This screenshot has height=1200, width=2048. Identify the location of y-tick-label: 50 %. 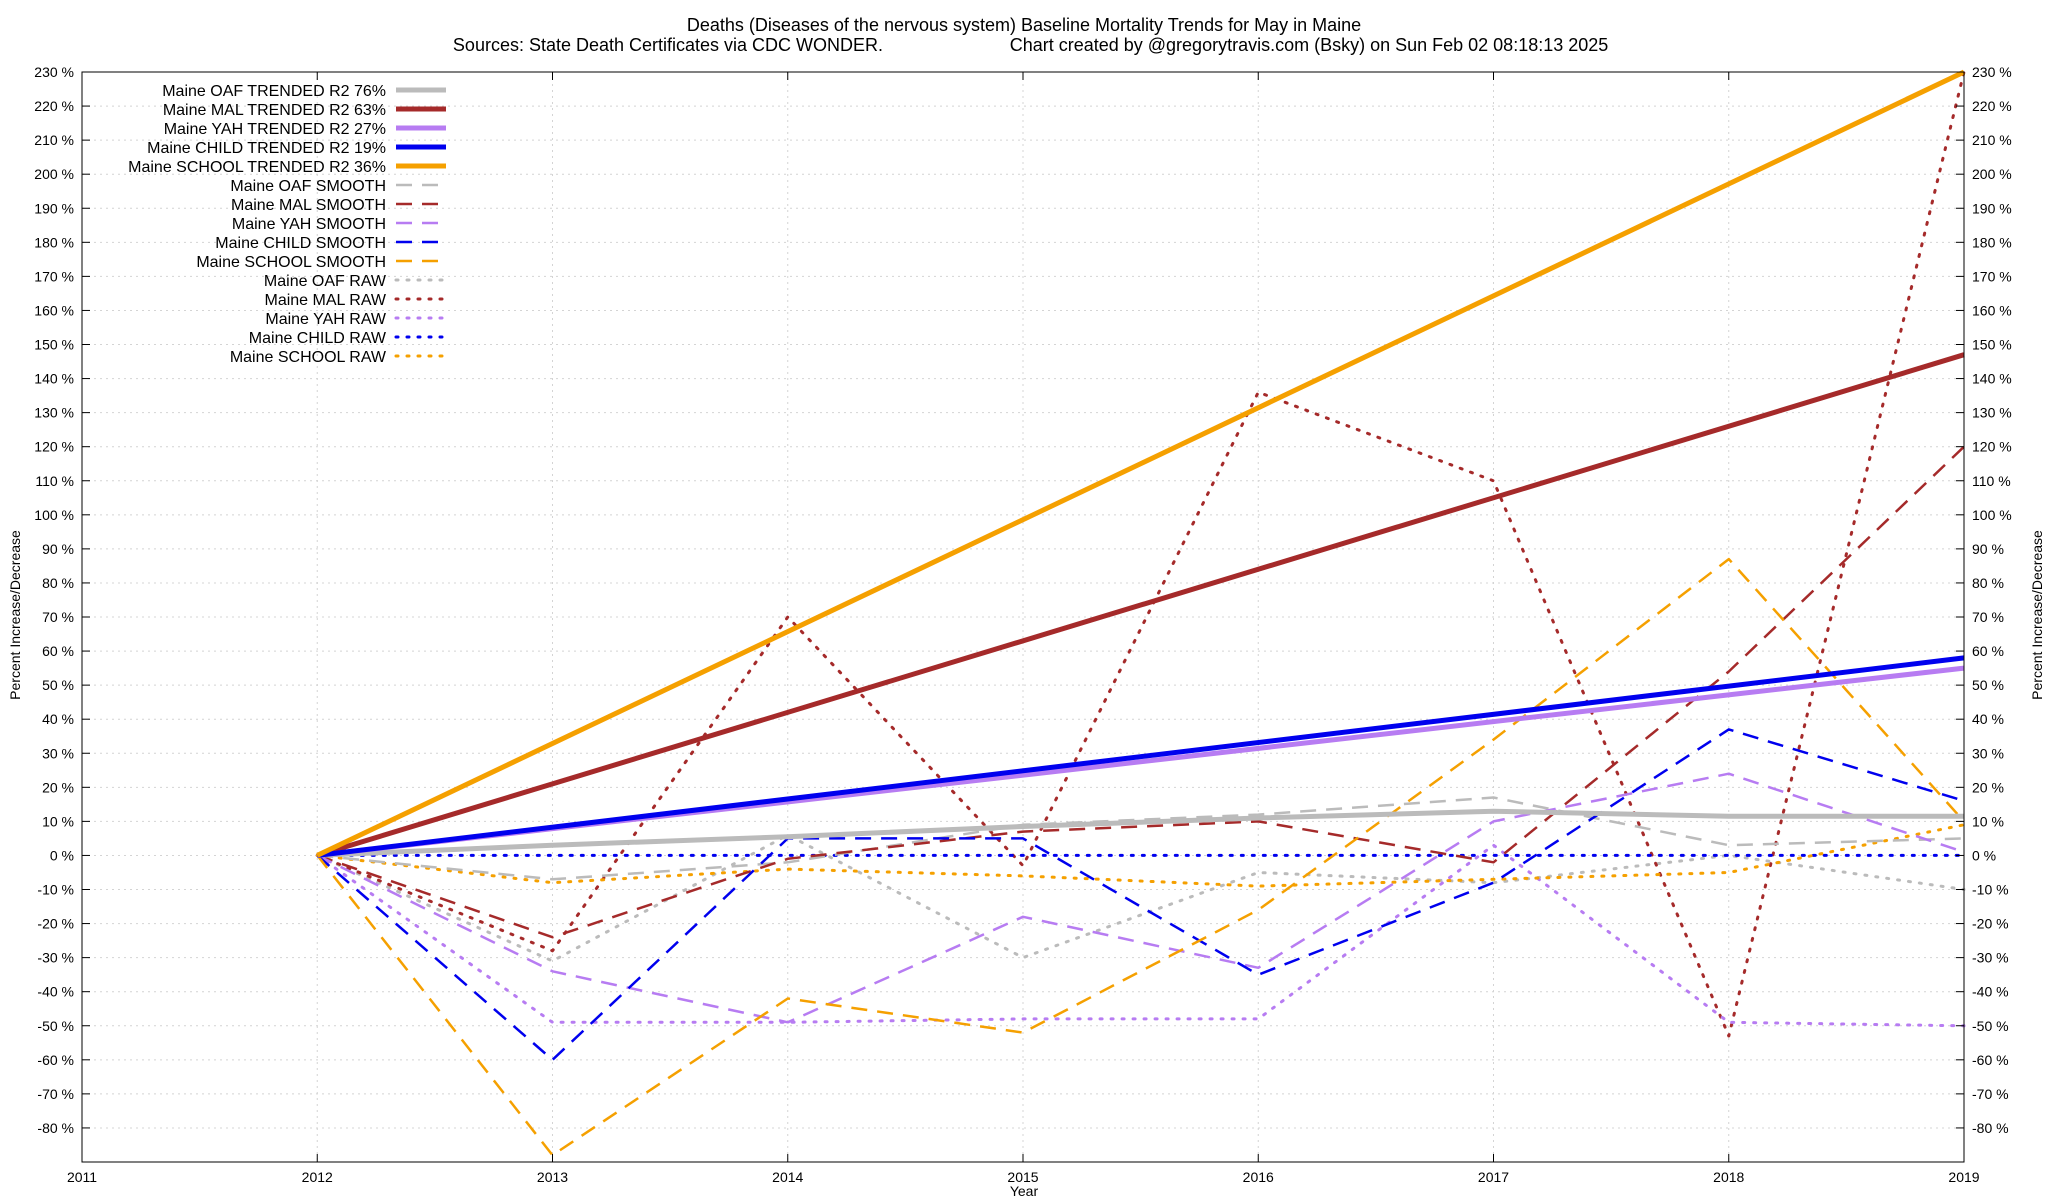
(58, 685).